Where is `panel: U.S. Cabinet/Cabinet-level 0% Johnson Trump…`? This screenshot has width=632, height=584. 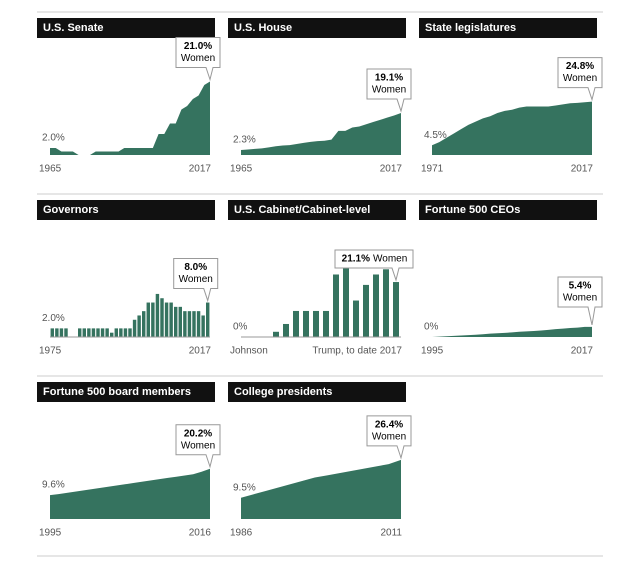 panel: U.S. Cabinet/Cabinet-level 0% Johnson Trump… is located at coordinates (321, 278).